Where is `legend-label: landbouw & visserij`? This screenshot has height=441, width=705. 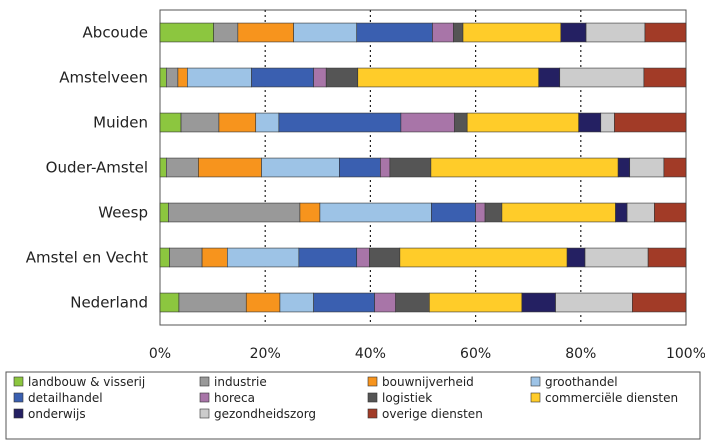 legend-label: landbouw & visserij is located at coordinates (86, 382).